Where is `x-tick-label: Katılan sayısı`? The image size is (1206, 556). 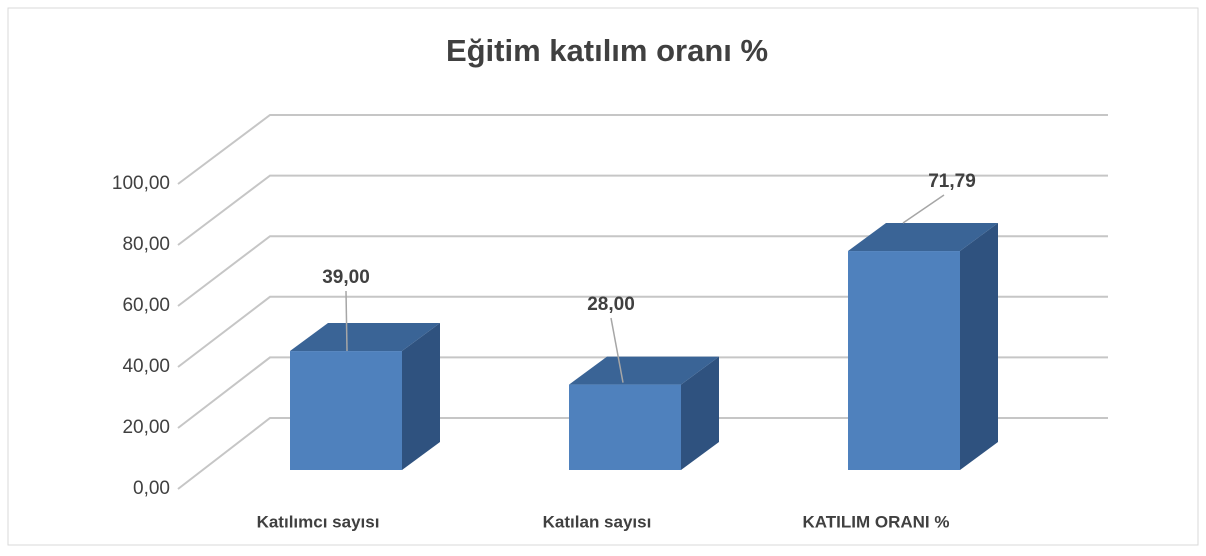 x-tick-label: Katılan sayısı is located at coordinates (597, 521).